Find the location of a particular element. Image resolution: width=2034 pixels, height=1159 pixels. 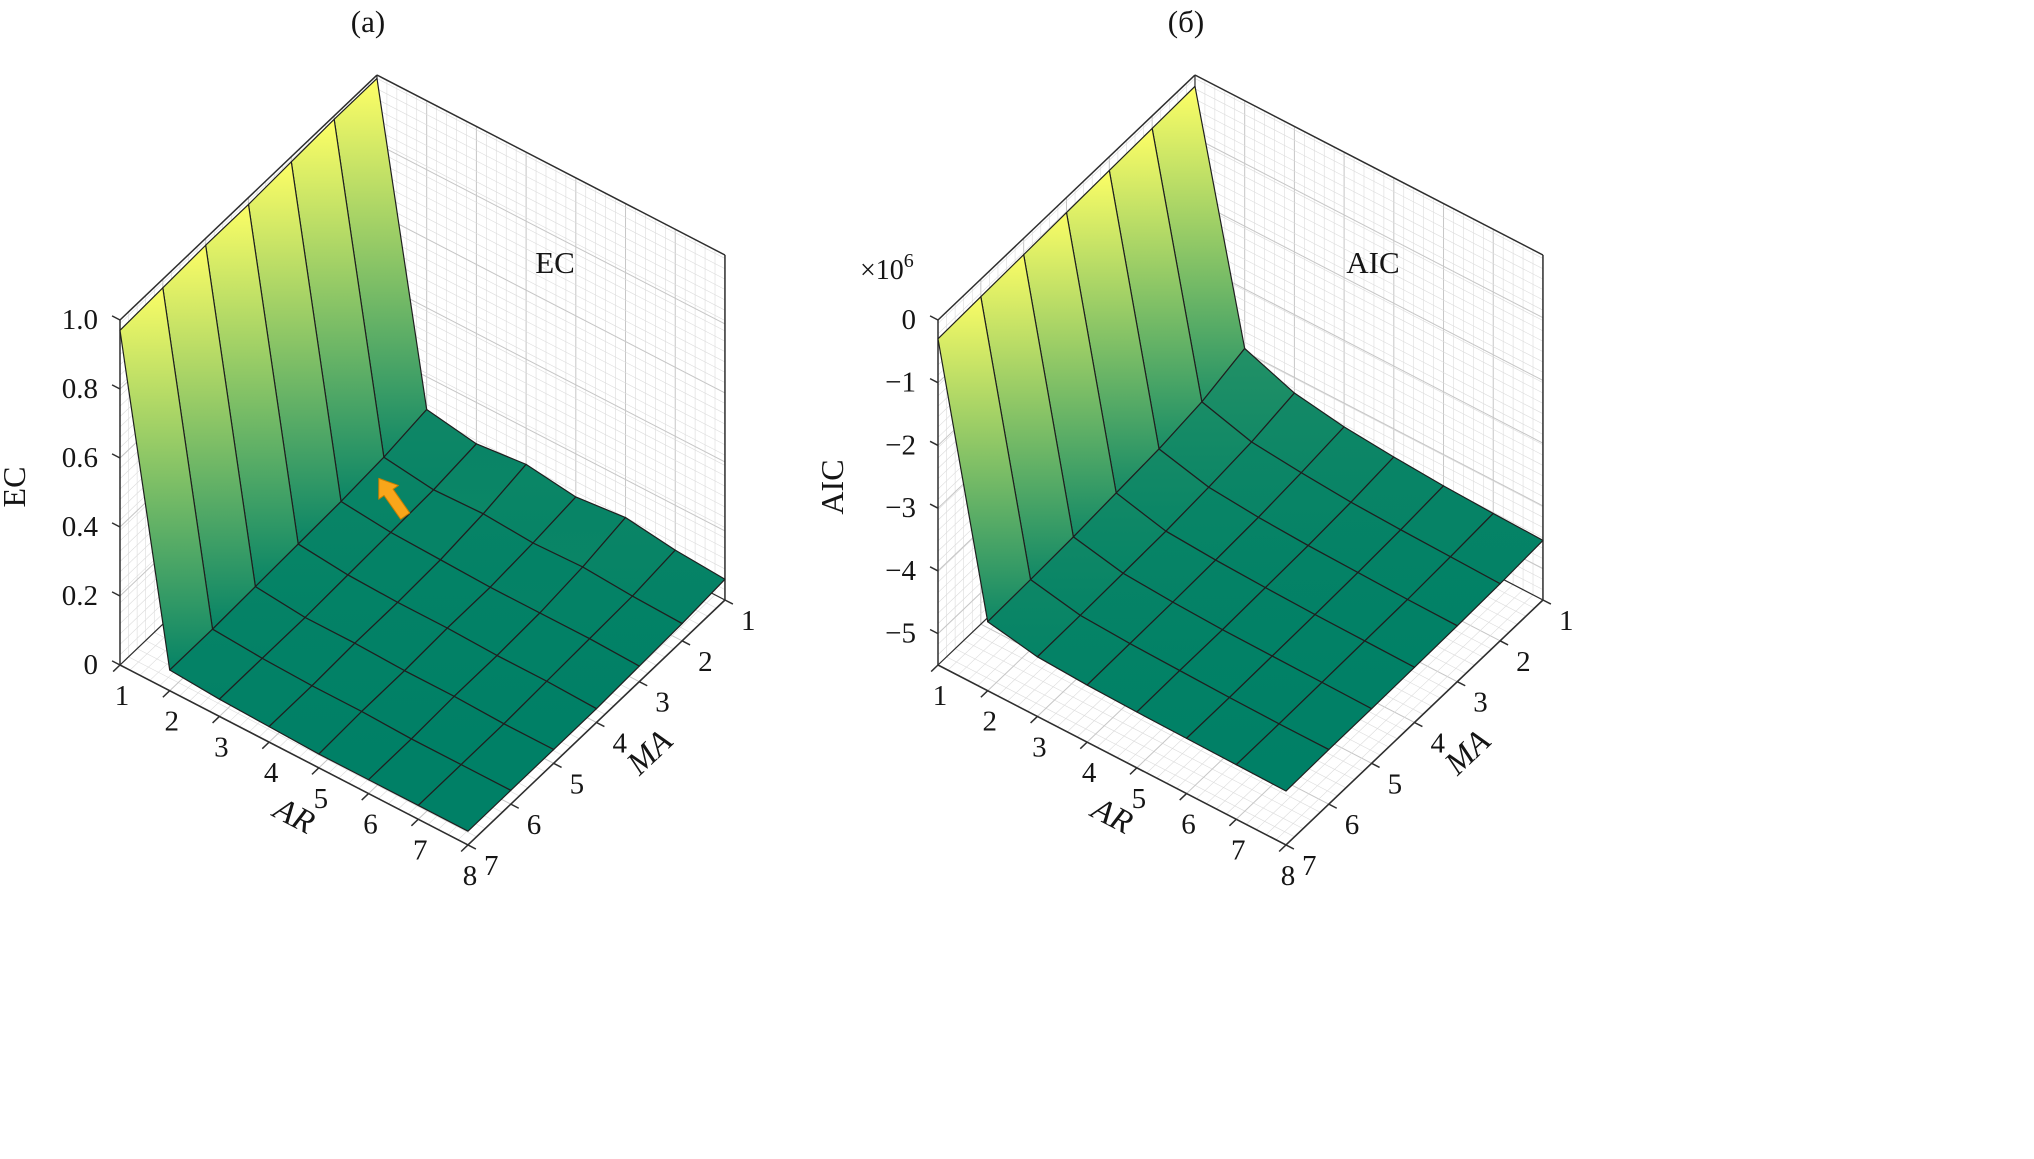

z-tick-label: 0.6 is located at coordinates (80, 458).